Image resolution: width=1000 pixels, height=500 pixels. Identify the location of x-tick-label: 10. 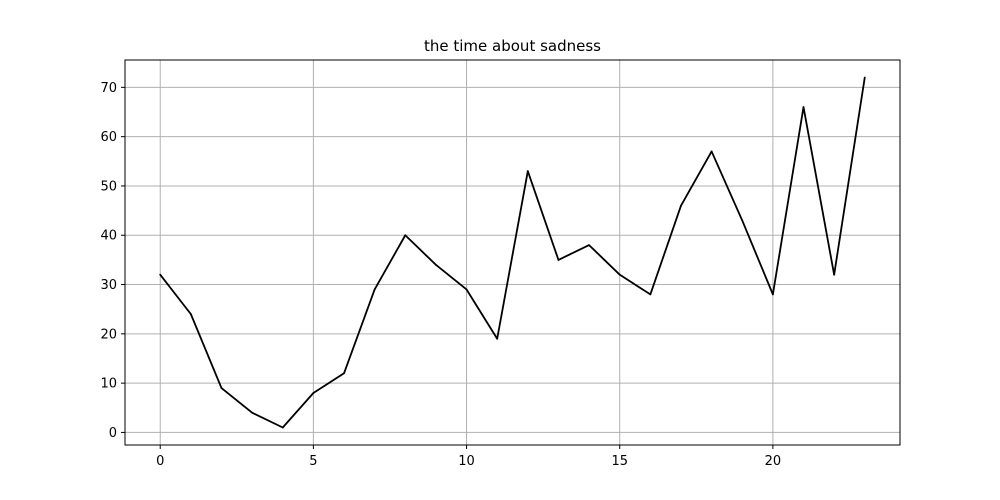
(466, 461).